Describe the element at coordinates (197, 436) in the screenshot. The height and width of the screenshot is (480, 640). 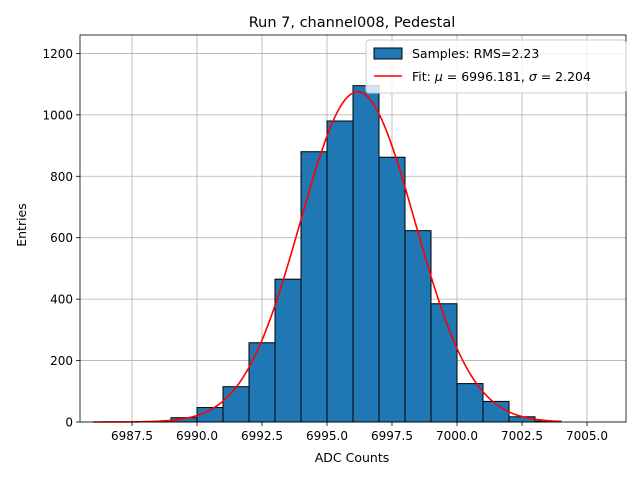
I see `x-tick-label: 6990.0` at that location.